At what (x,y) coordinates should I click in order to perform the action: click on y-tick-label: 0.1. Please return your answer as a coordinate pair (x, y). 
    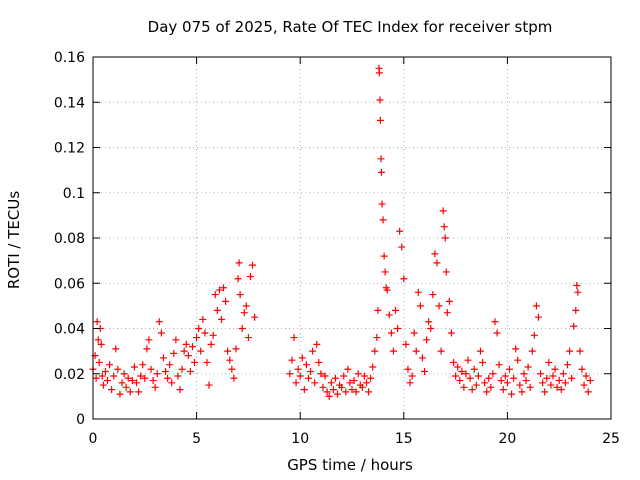
    Looking at the image, I should click on (74, 194).